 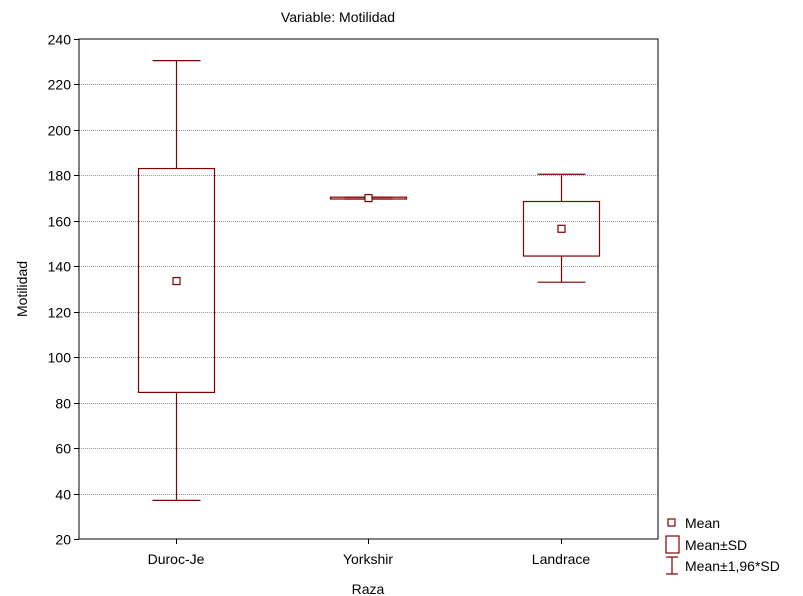 I want to click on y-tick-label: 100, so click(x=60, y=358).